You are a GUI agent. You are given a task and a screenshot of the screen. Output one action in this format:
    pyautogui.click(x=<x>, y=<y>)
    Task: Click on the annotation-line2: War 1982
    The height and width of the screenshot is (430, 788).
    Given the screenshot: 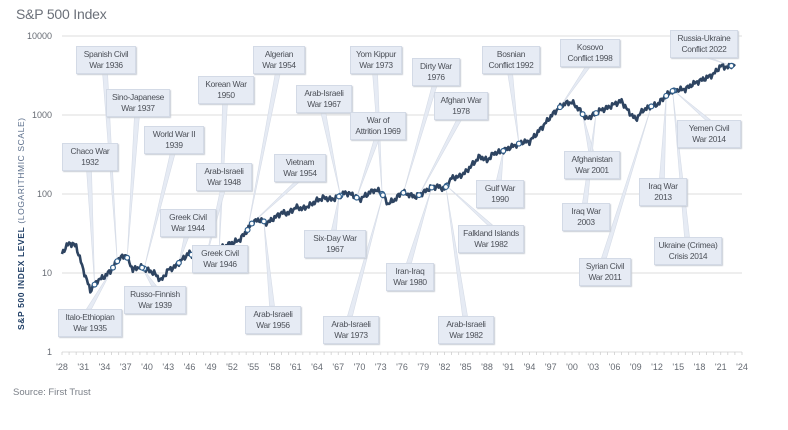 What is the action you would take?
    pyautogui.click(x=491, y=244)
    